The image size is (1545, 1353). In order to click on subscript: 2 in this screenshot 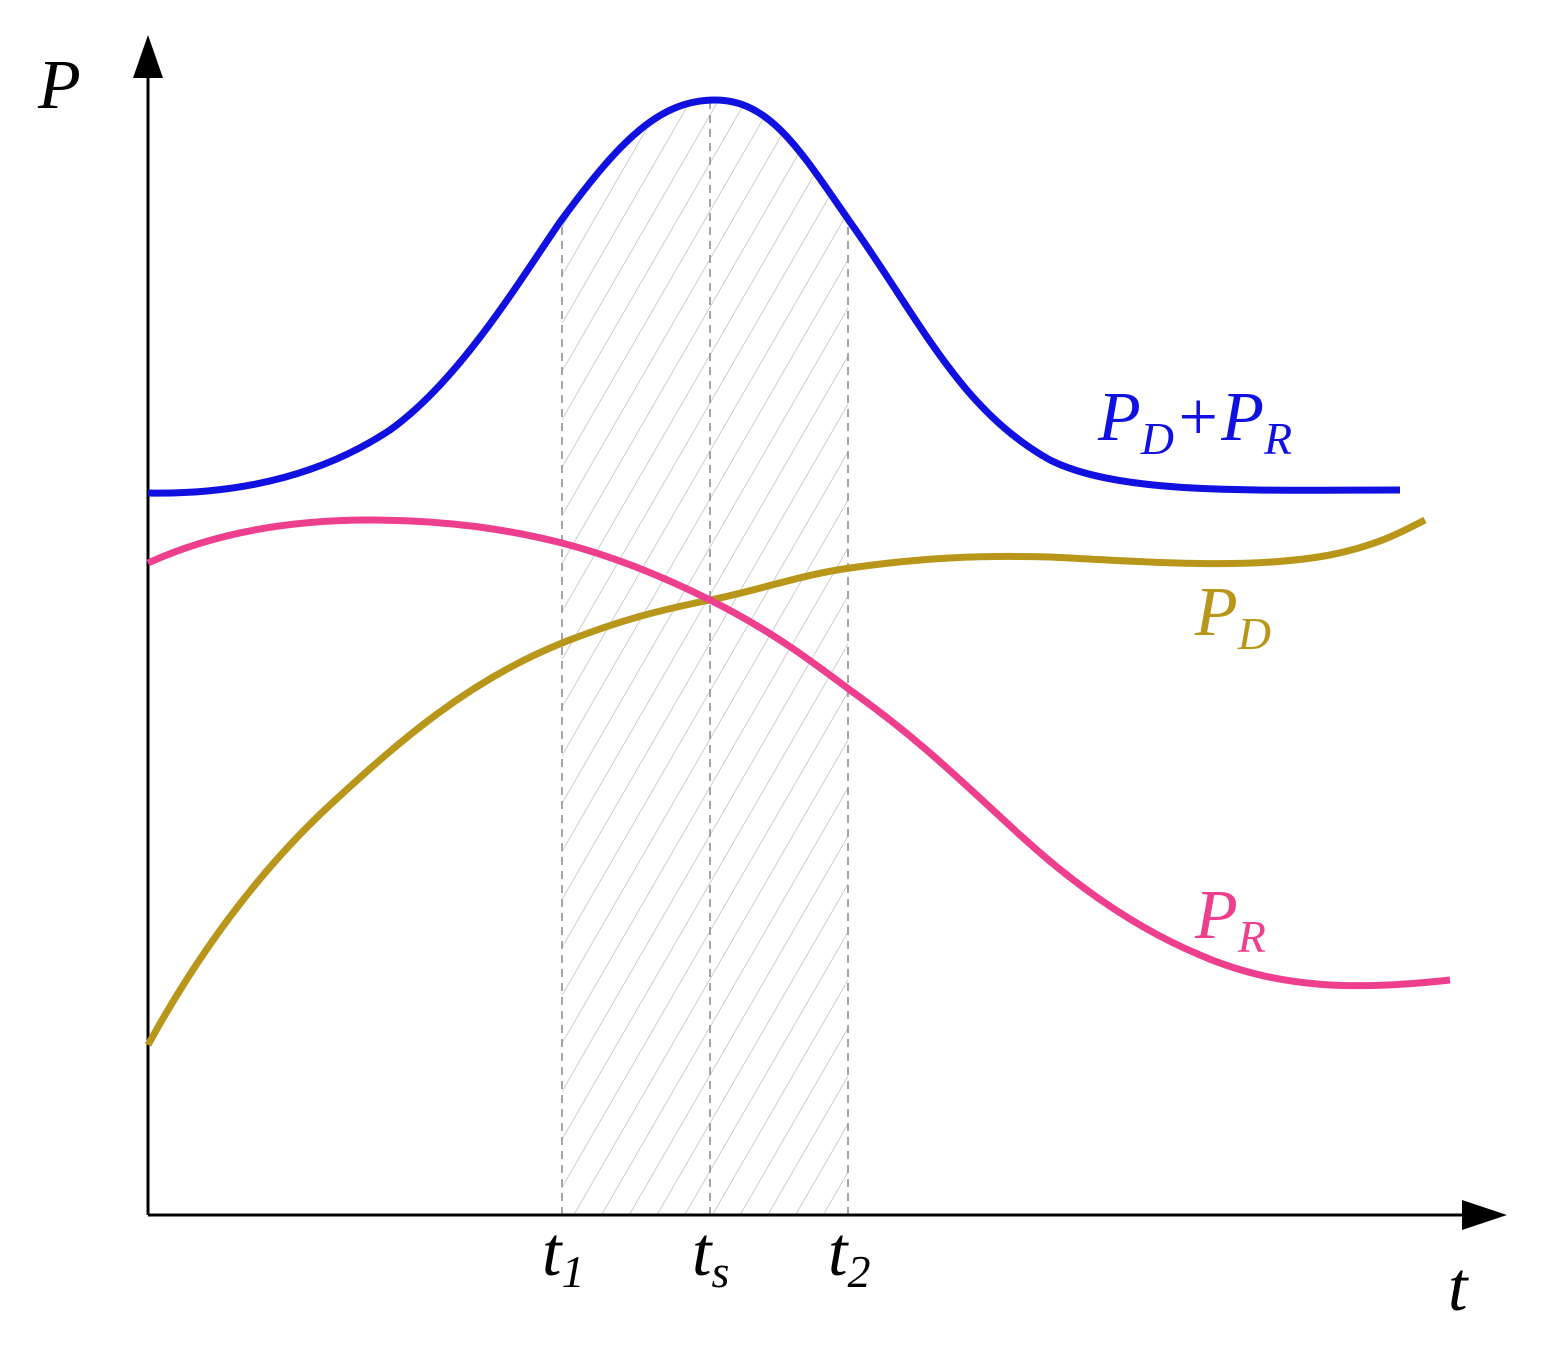, I will do `click(858, 1271)`.